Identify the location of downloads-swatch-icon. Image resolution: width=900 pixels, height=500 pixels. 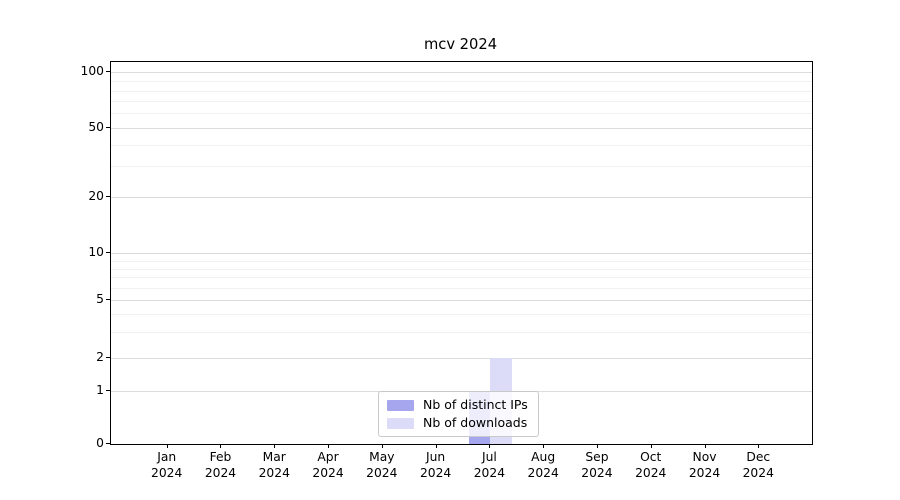
(400, 423).